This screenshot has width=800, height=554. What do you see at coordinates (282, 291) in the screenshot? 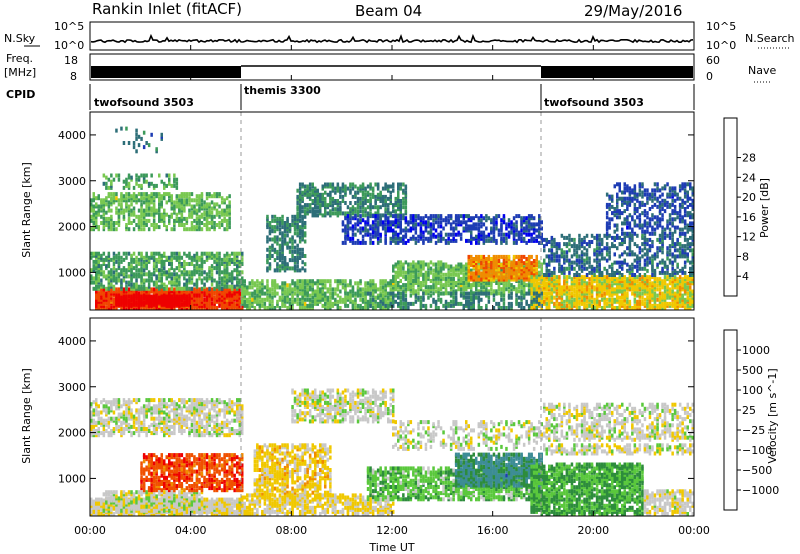
I see `data-cell-2007` at bounding box center [282, 291].